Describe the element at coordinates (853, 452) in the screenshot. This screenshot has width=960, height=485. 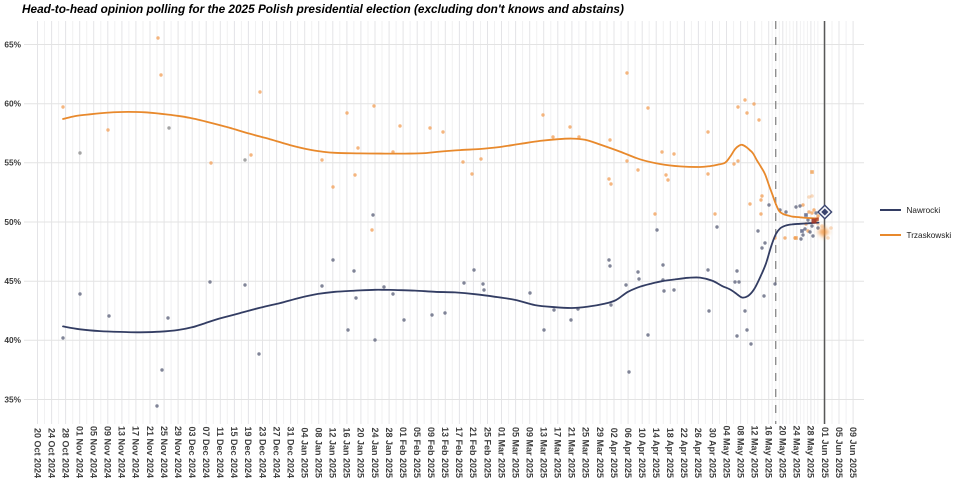
I see `svg-text: 09 Jun 2025` at that location.